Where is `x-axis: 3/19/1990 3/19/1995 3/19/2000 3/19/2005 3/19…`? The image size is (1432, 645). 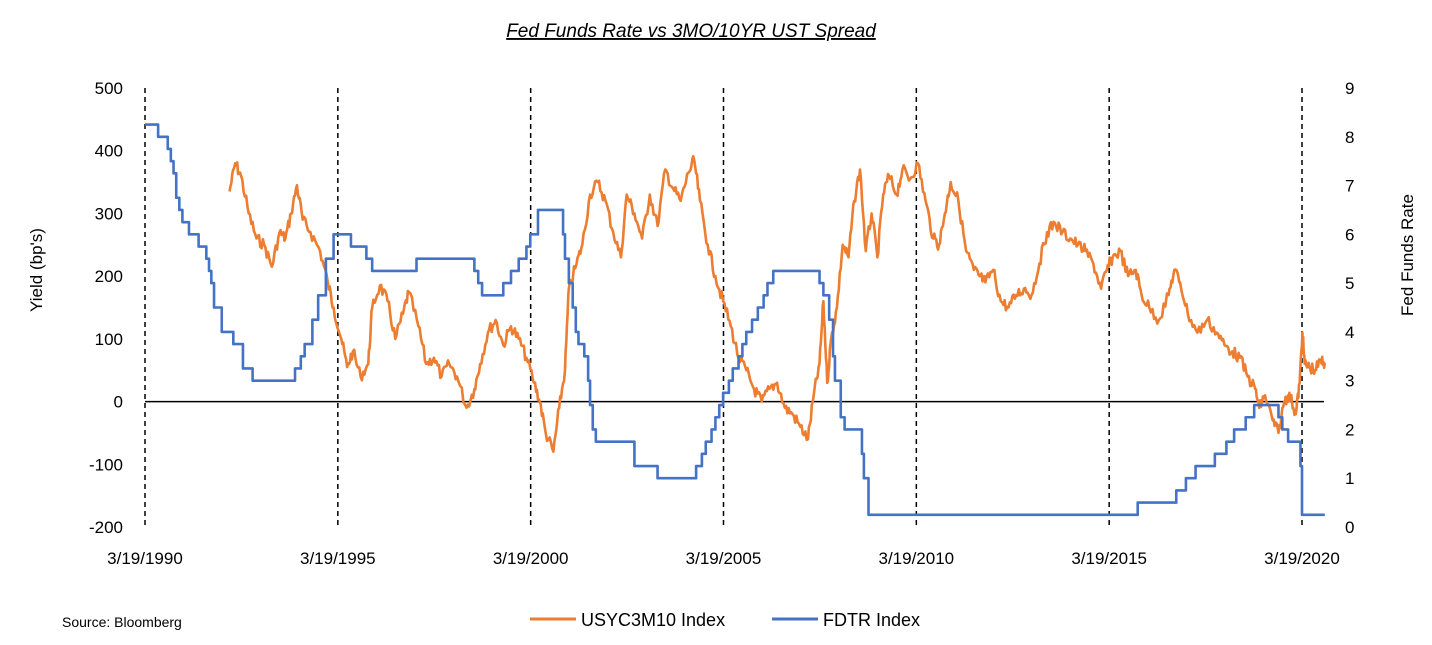 x-axis: 3/19/1990 3/19/1995 3/19/2000 3/19/2005 3/19… is located at coordinates (723, 558).